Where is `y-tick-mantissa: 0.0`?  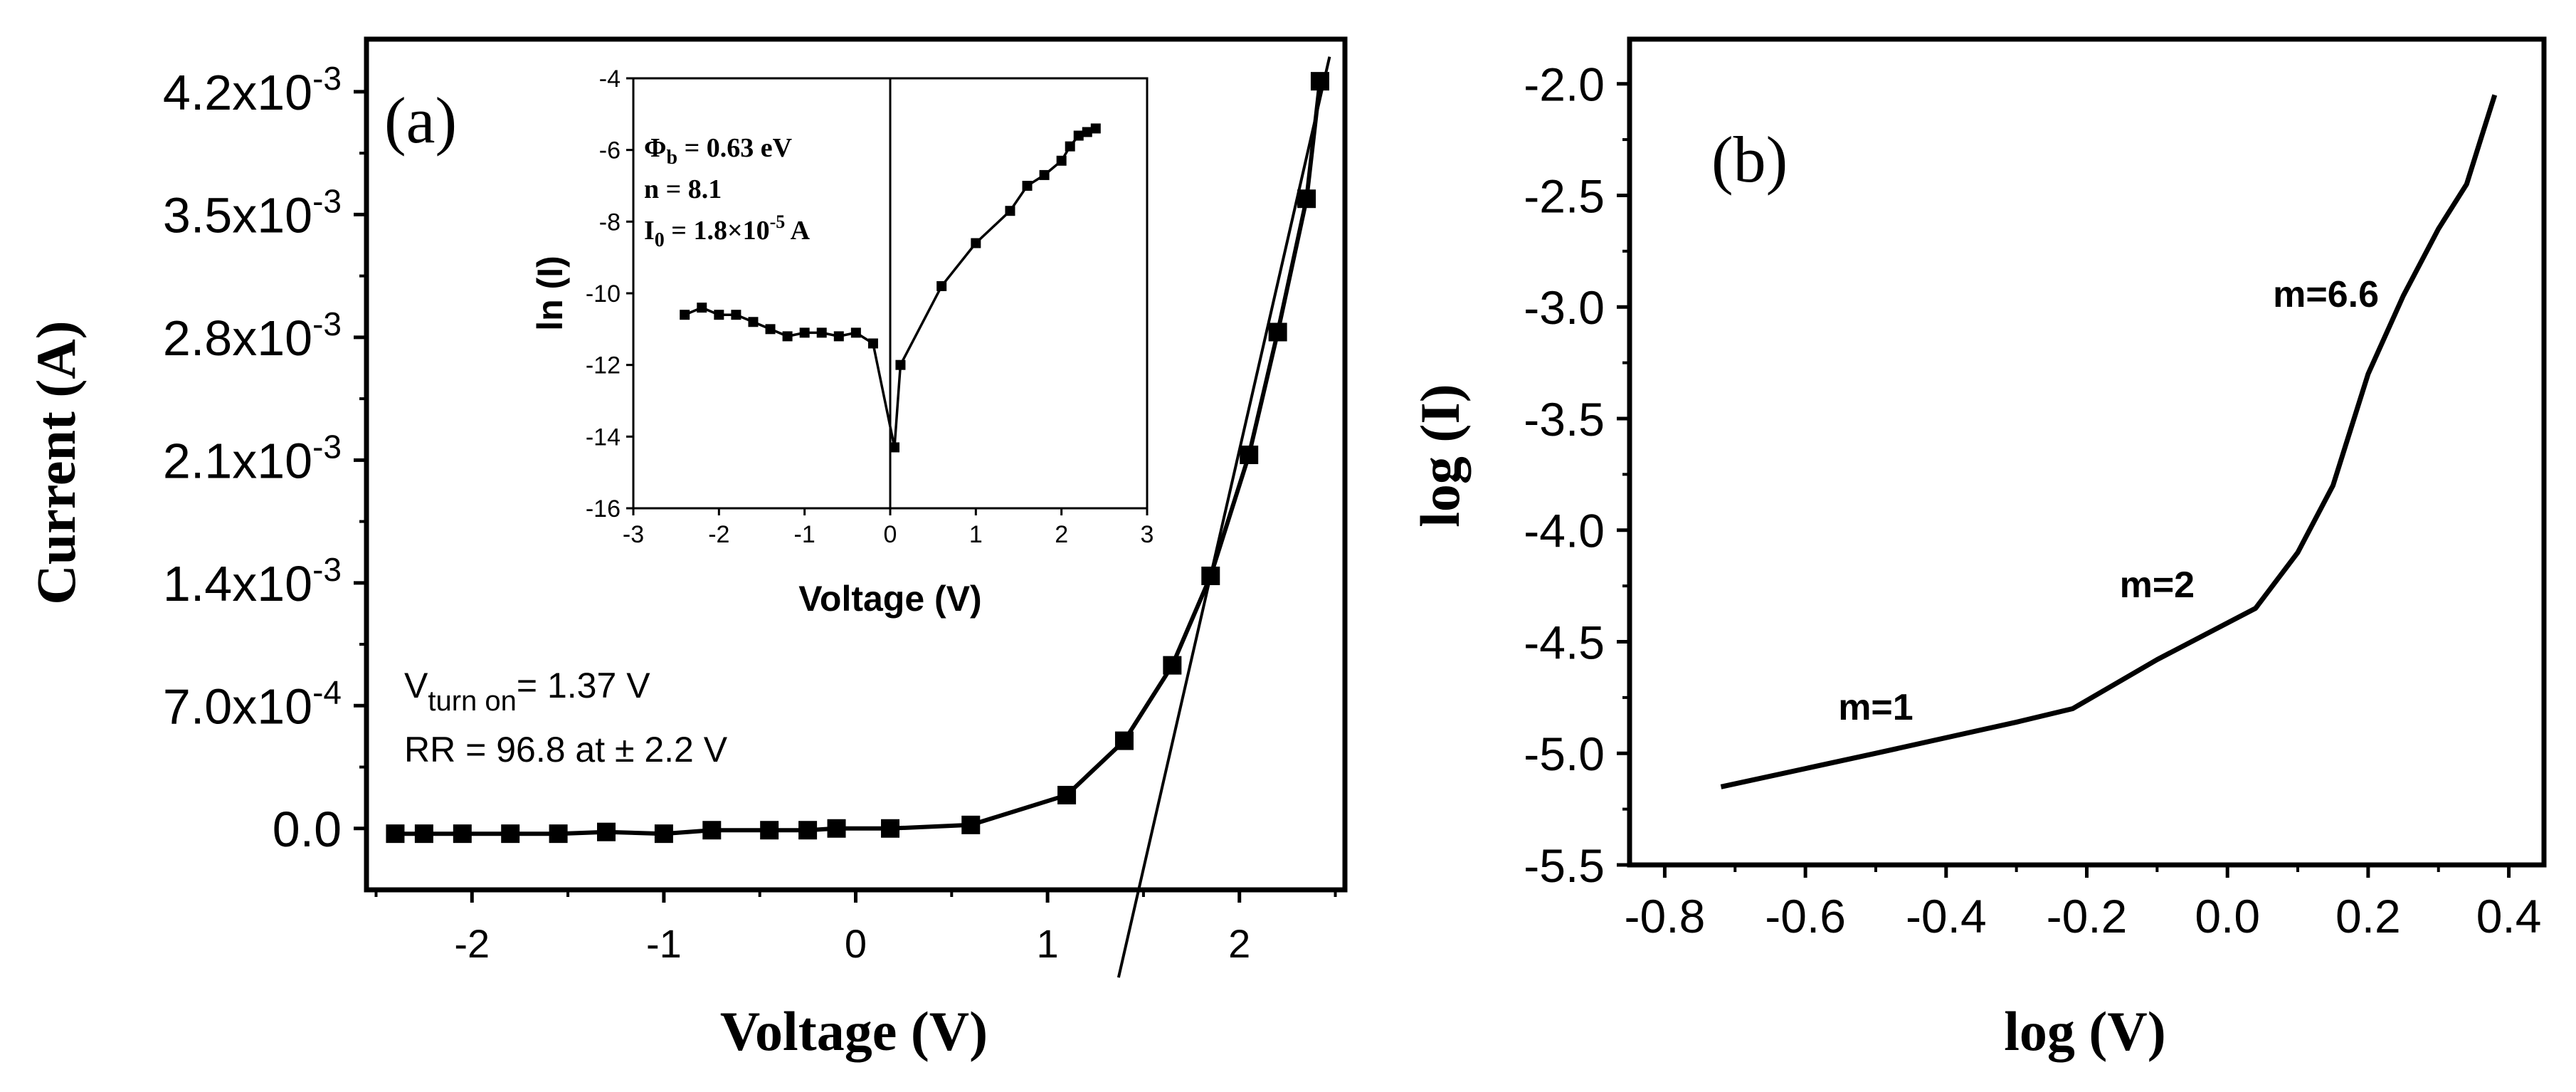 y-tick-mantissa: 0.0 is located at coordinates (307, 829).